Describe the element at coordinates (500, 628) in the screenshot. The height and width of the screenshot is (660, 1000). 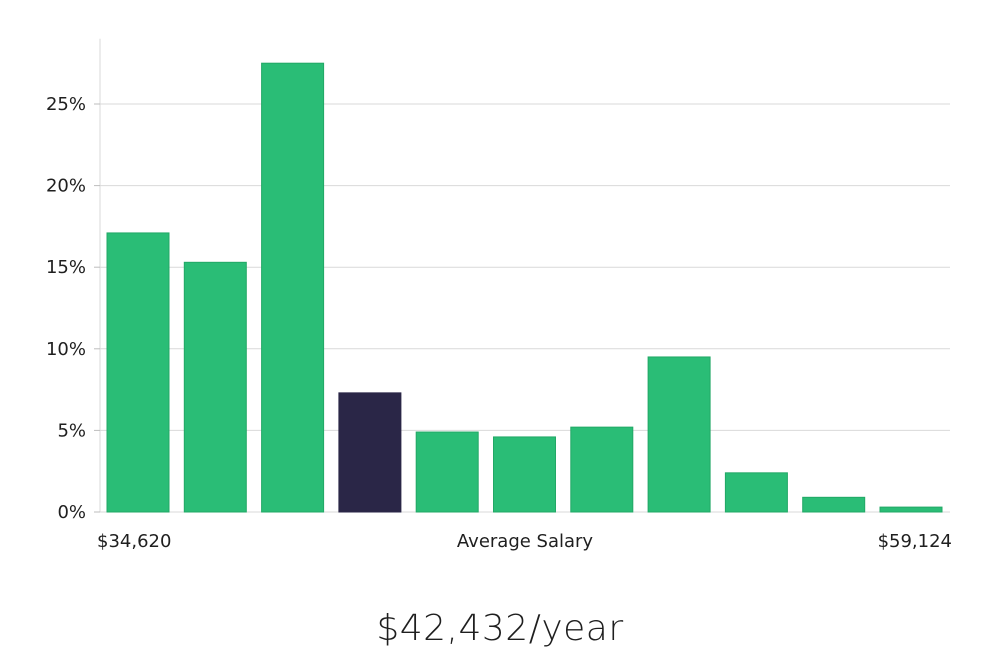
I see `average-salary-value: $42,432/year` at that location.